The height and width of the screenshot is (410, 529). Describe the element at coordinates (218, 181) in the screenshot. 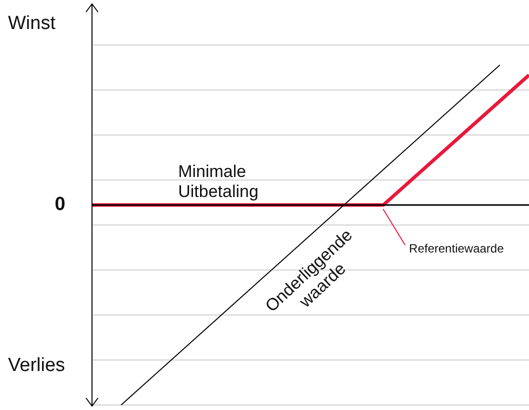

I see `annotation: Minimale Uitbetaling` at that location.